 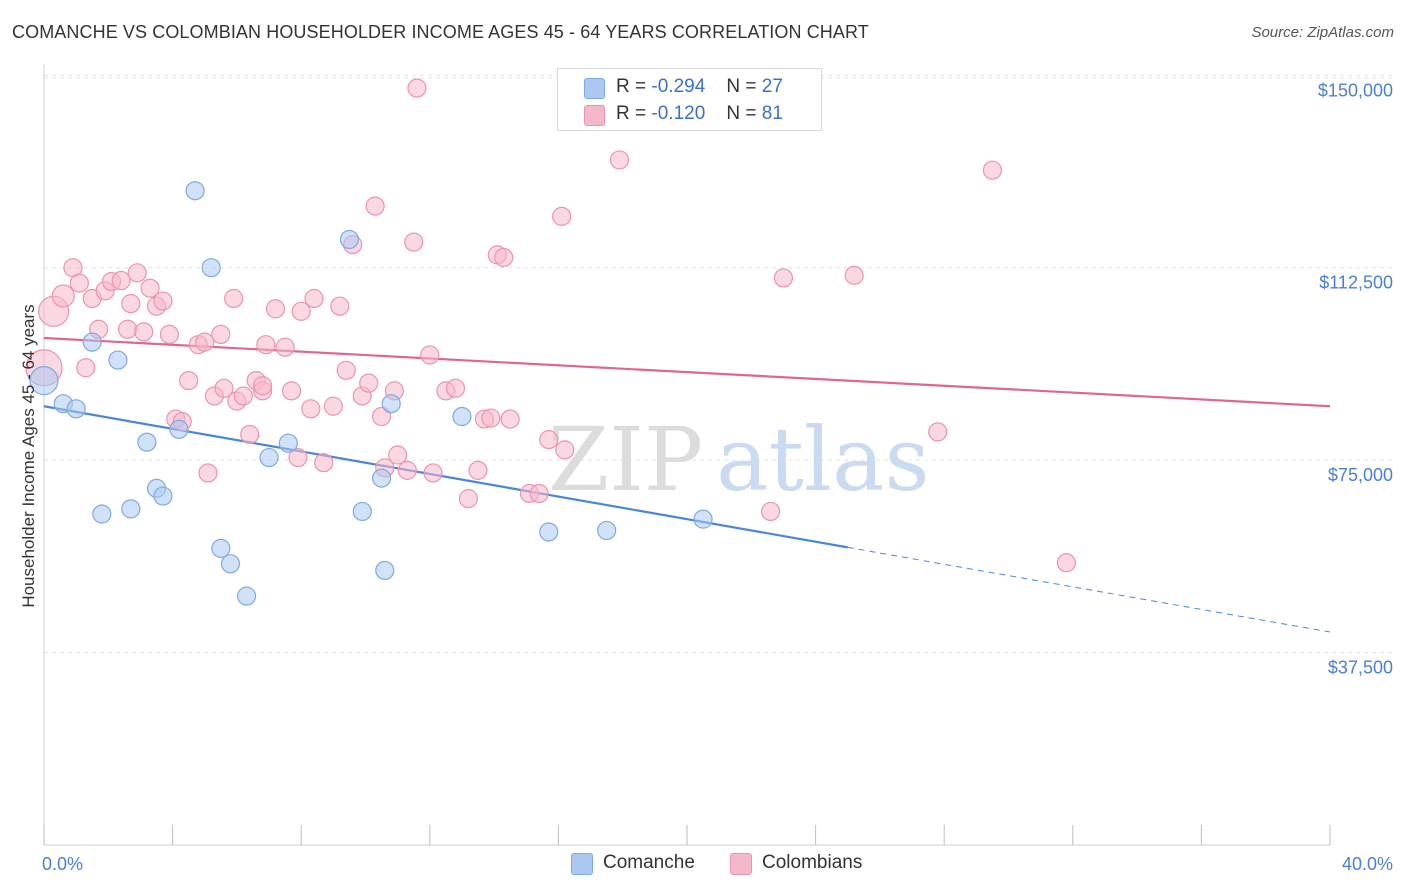 I want to click on y-tick-label: $75,000, so click(x=1360, y=475).